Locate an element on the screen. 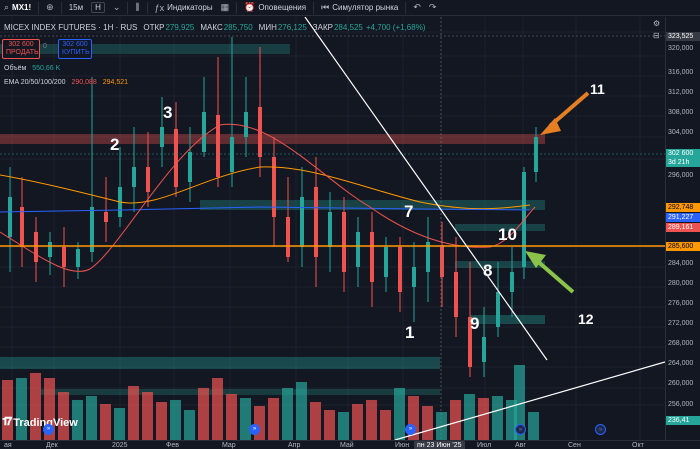 The width and height of the screenshot is (700, 449). search-icon: ⌕ is located at coordinates (7, 7).